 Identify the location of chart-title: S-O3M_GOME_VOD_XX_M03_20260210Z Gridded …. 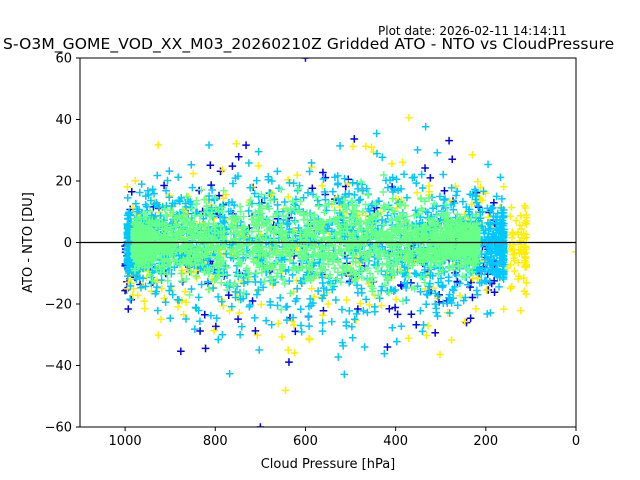
(309, 44).